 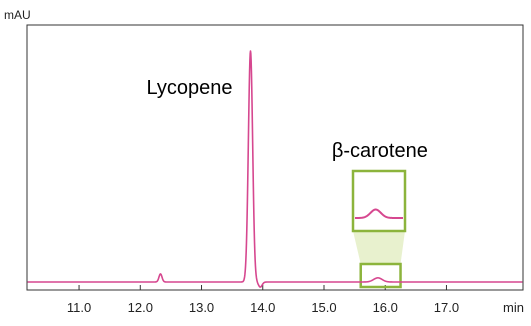 I want to click on peak-label-beta-carotene: β-carotene, so click(x=380, y=151).